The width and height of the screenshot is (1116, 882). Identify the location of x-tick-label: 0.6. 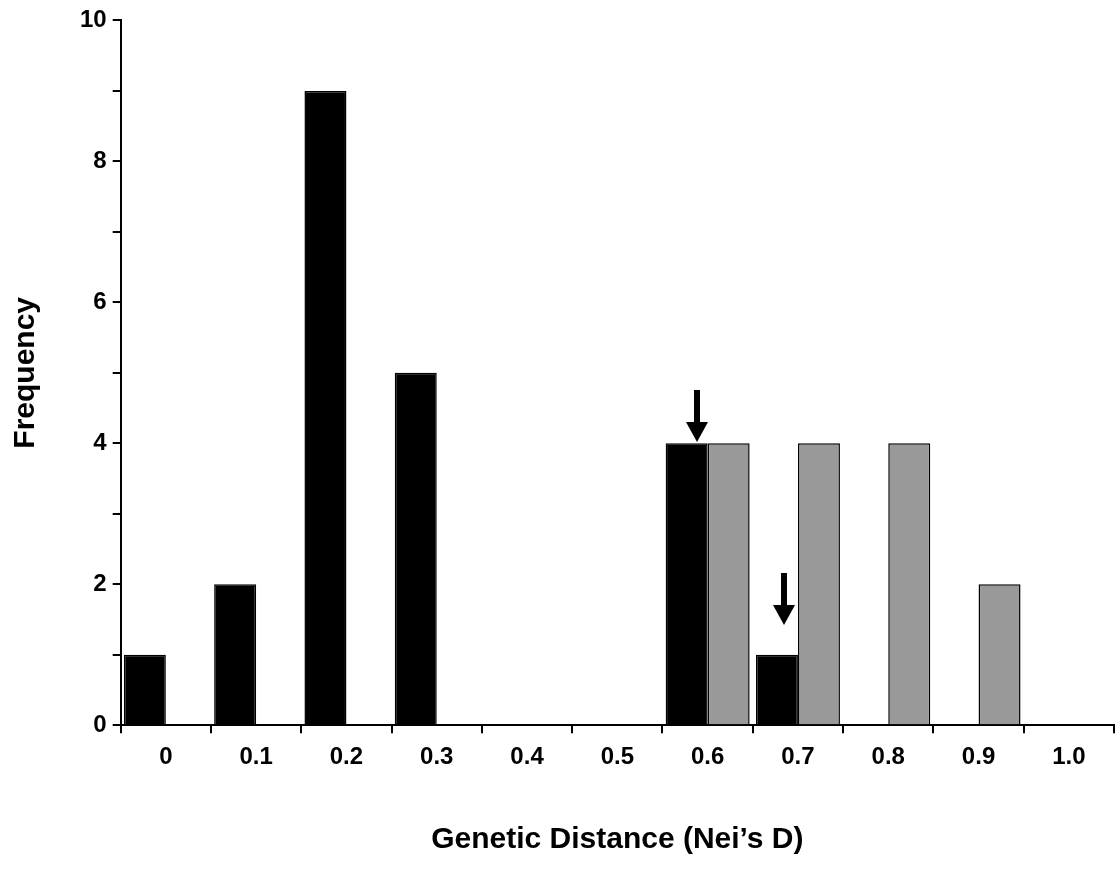
(707, 756).